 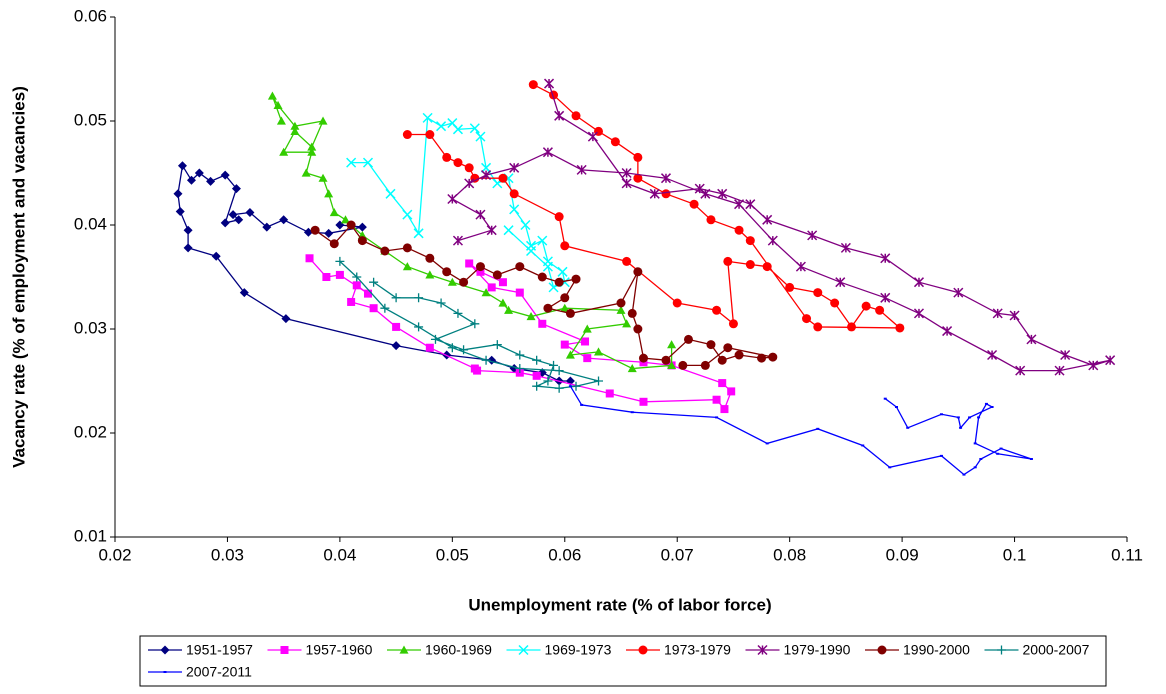 I want to click on series, so click(x=800, y=430).